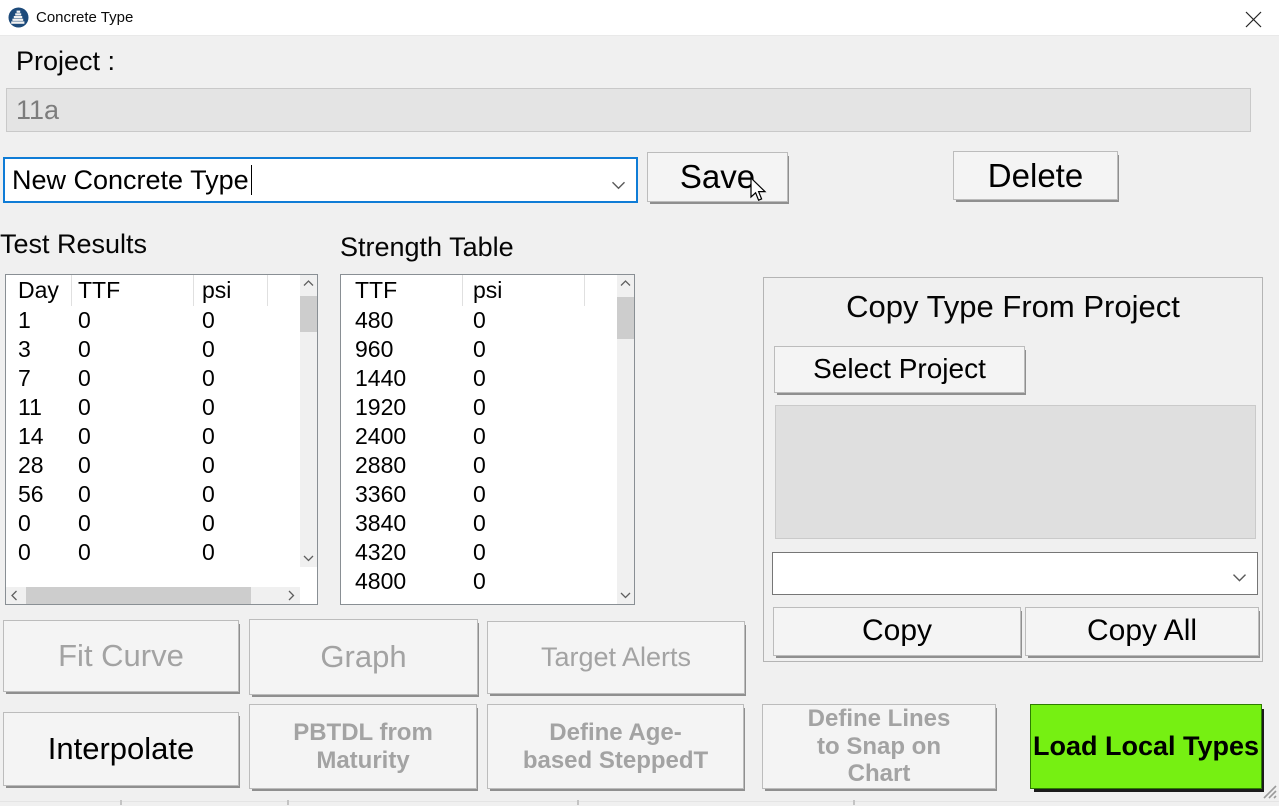 This screenshot has height=806, width=1279. I want to click on copy-button: Copy, so click(897, 631).